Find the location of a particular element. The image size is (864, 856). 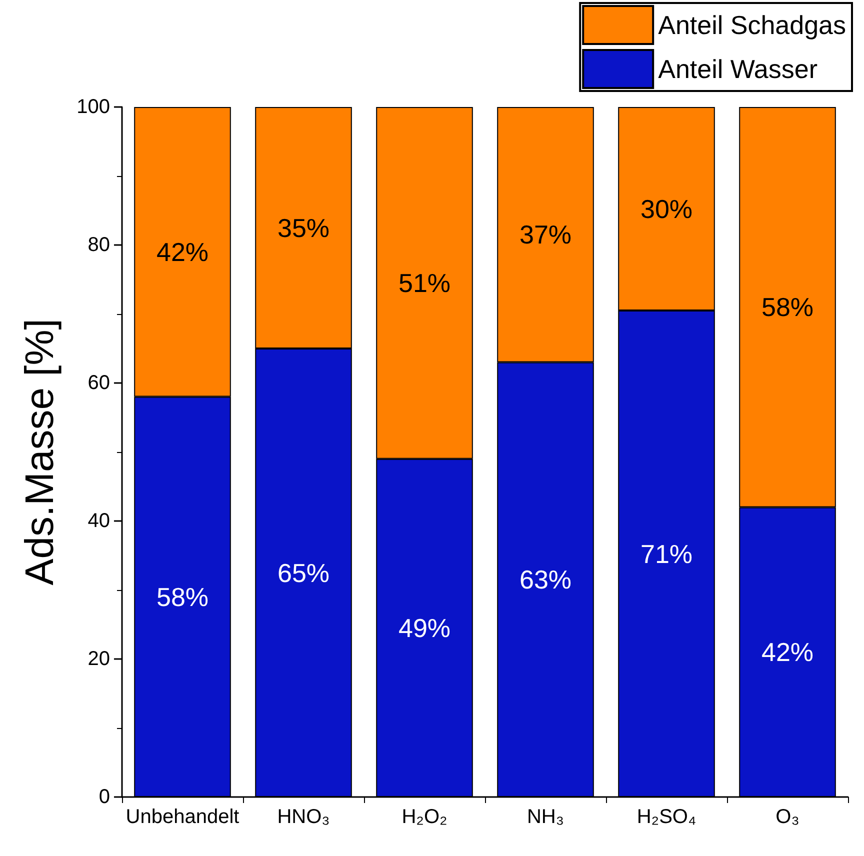

y-axis-title: Ads.Masse [%] is located at coordinates (40, 452).